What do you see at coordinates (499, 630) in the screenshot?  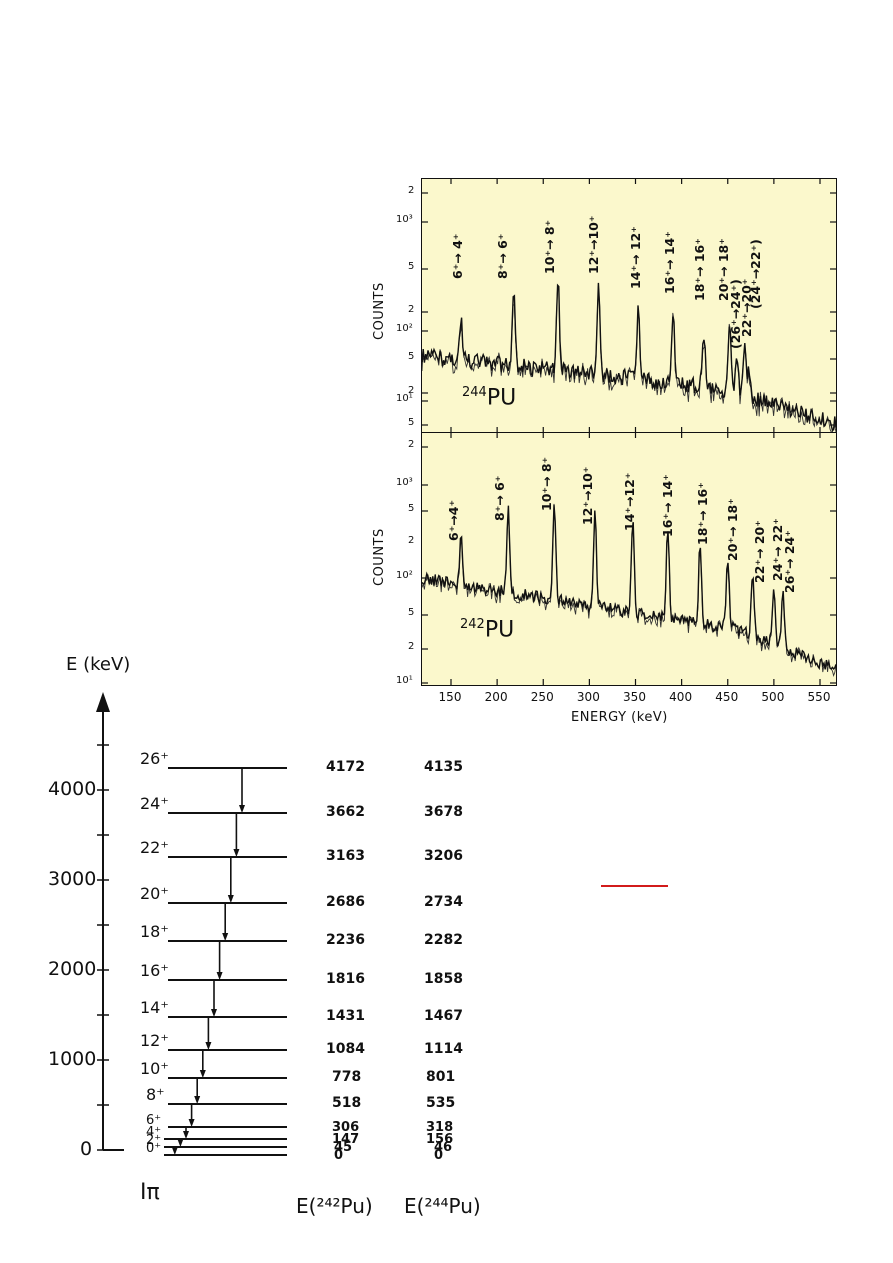 I see `isotope-symbol: PU` at bounding box center [499, 630].